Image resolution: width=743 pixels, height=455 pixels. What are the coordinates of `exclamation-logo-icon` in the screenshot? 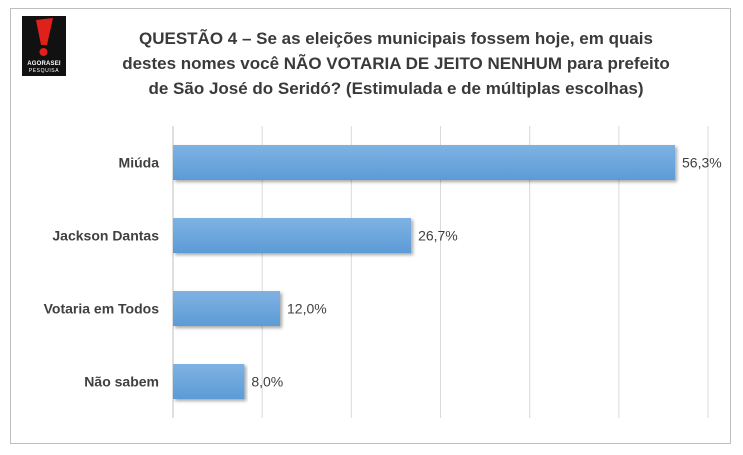 It's located at (44, 37).